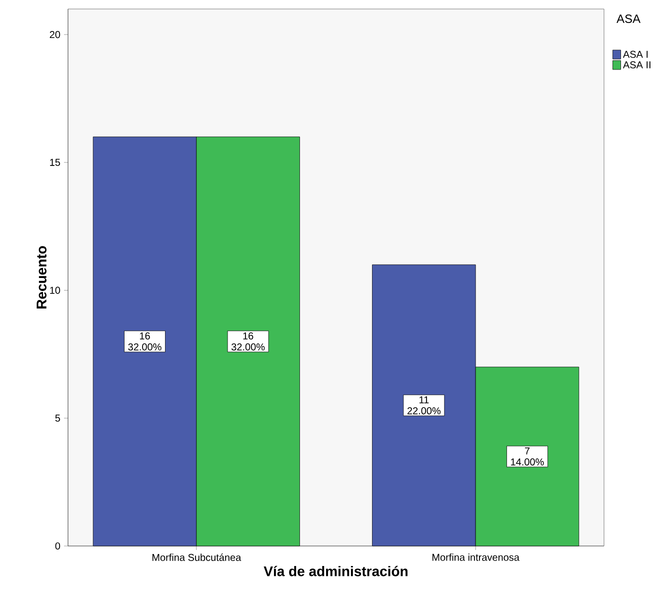 The height and width of the screenshot is (603, 665). Describe the element at coordinates (55, 290) in the screenshot. I see `y-tick-label: 10` at that location.